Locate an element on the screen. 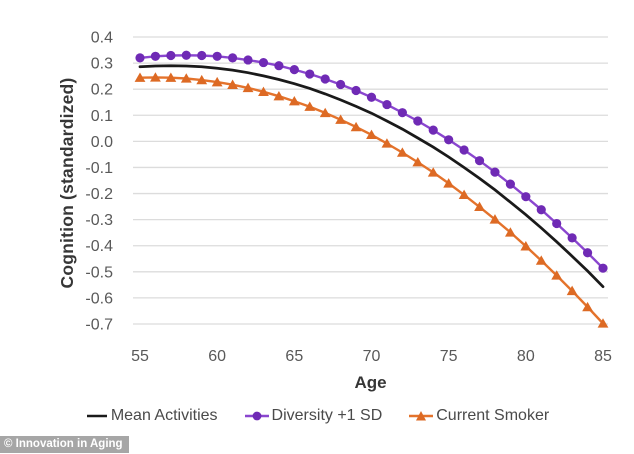 Image resolution: width=634 pixels, height=454 pixels. legend-label: Mean Activities is located at coordinates (164, 415).